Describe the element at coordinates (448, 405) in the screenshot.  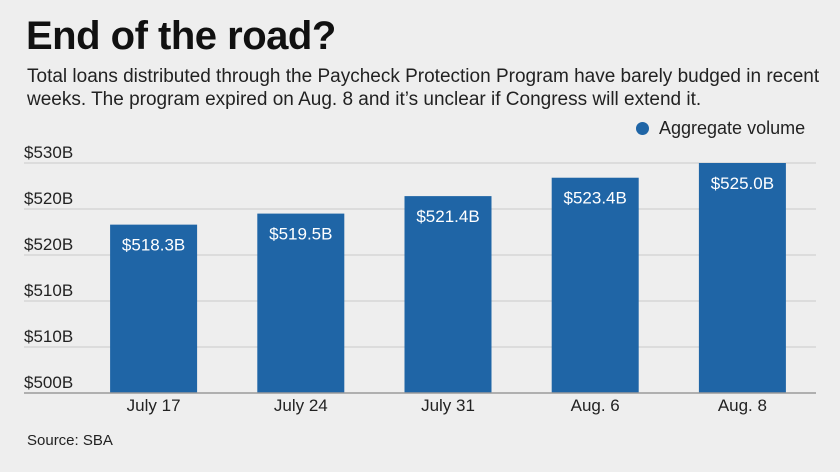
I see `x-tick-label: July 31` at that location.